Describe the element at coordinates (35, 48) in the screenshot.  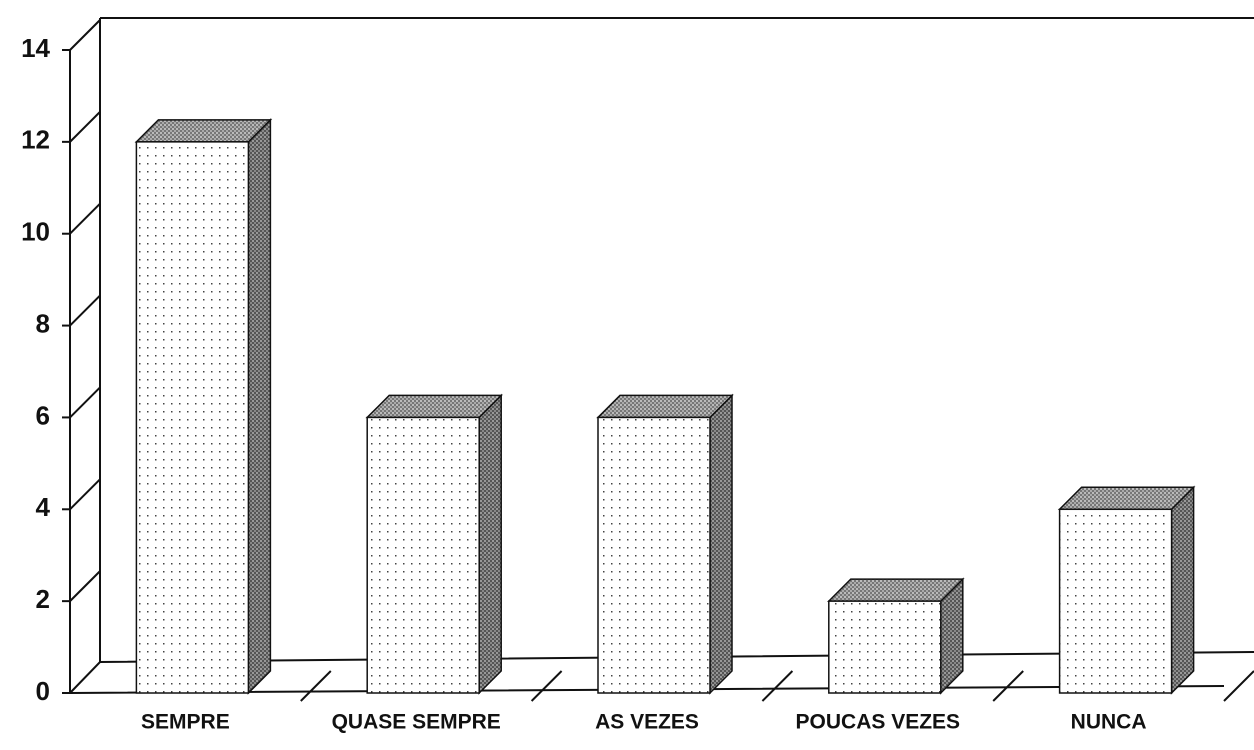
I see `y-tick-label: 14` at that location.